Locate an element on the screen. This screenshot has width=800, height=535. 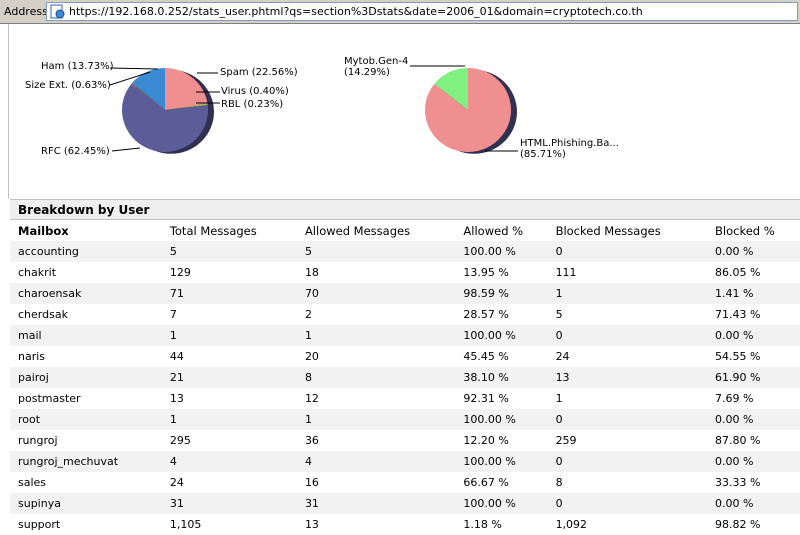
cell-total-messages: 24 is located at coordinates (229, 482).